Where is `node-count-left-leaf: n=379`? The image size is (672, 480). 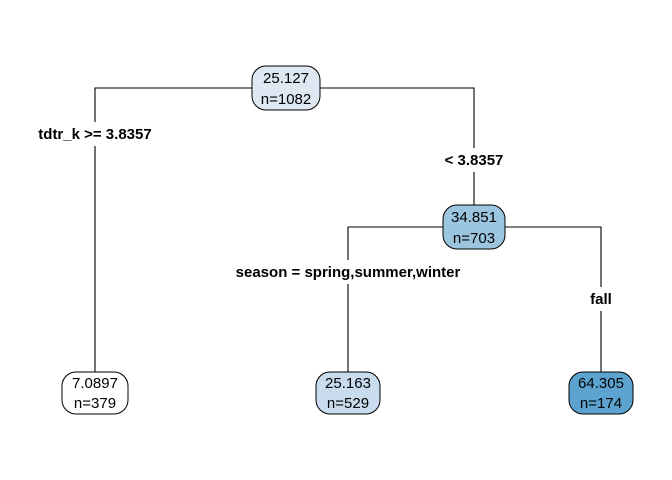
node-count-left-leaf: n=379 is located at coordinates (95, 403).